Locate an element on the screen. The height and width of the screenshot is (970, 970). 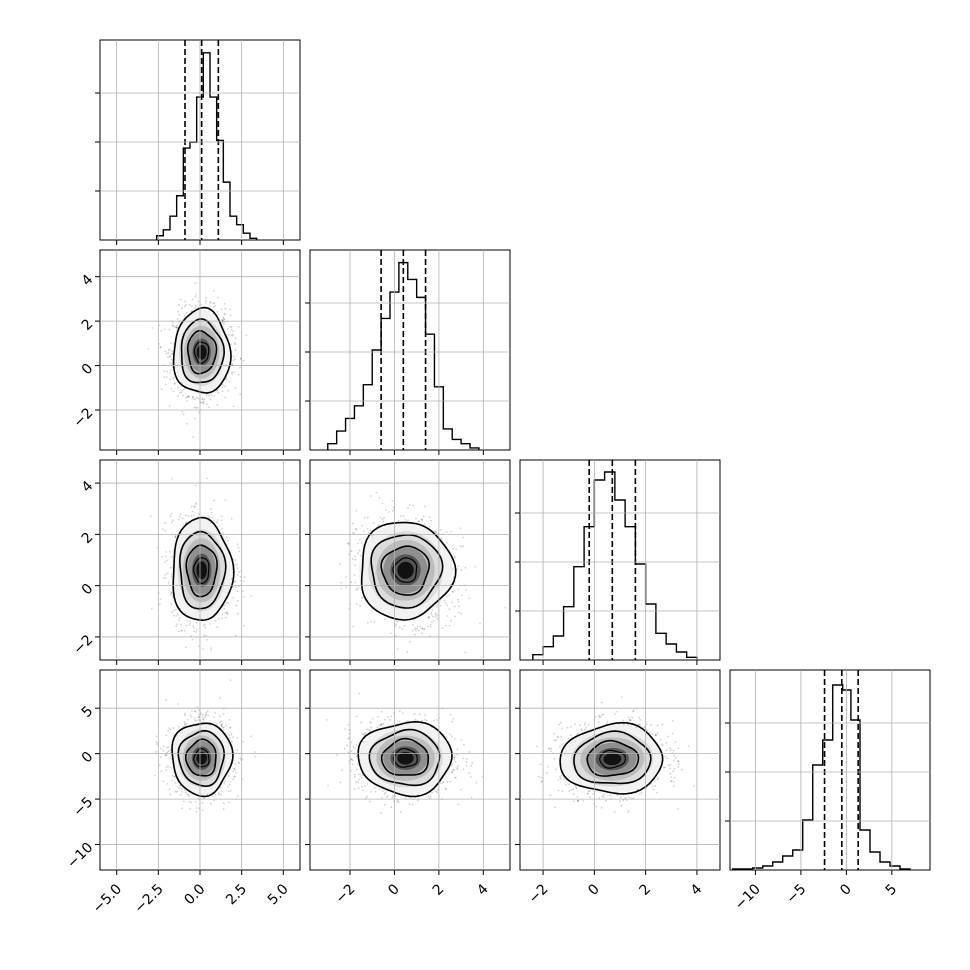
tick-marks is located at coordinates (189, 168).